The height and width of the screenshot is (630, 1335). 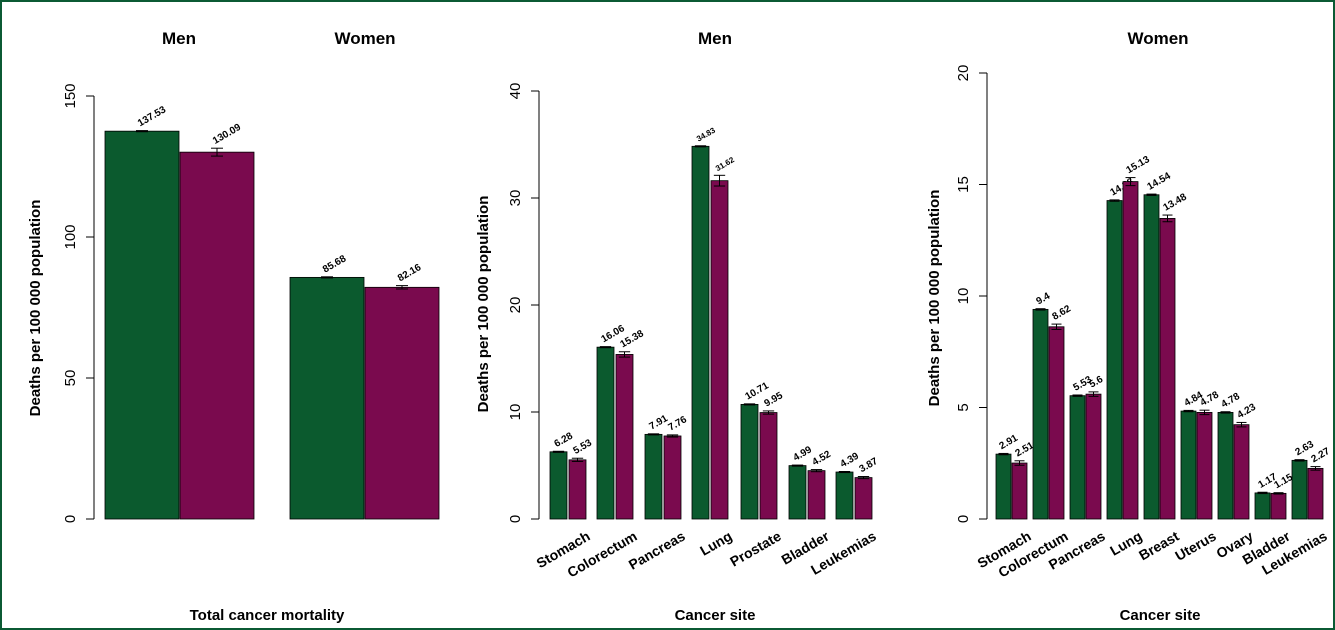 I want to click on data-label: 130.09, so click(x=227, y=134).